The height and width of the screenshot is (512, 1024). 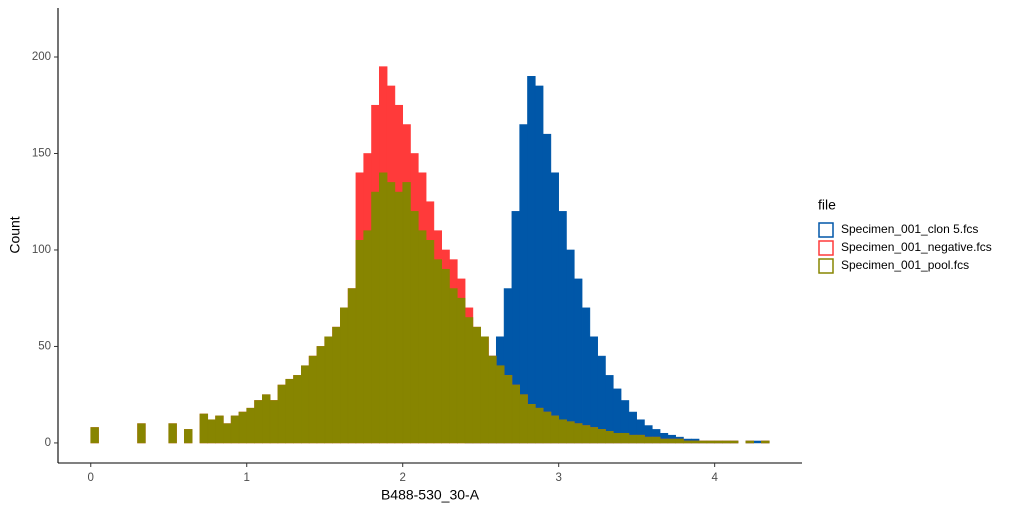 What do you see at coordinates (15, 234) in the screenshot?
I see `y-axis-title: Count` at bounding box center [15, 234].